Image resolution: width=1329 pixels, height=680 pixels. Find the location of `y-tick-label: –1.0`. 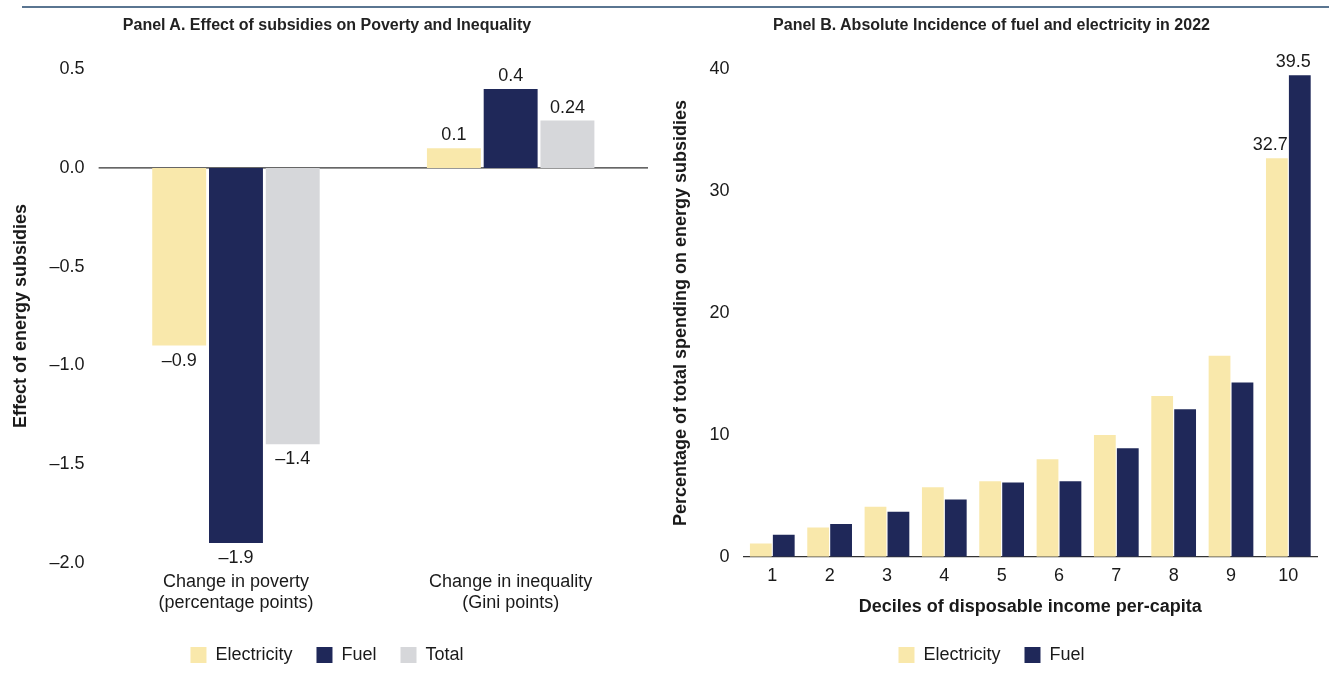

y-tick-label: –1.0 is located at coordinates (67, 364).